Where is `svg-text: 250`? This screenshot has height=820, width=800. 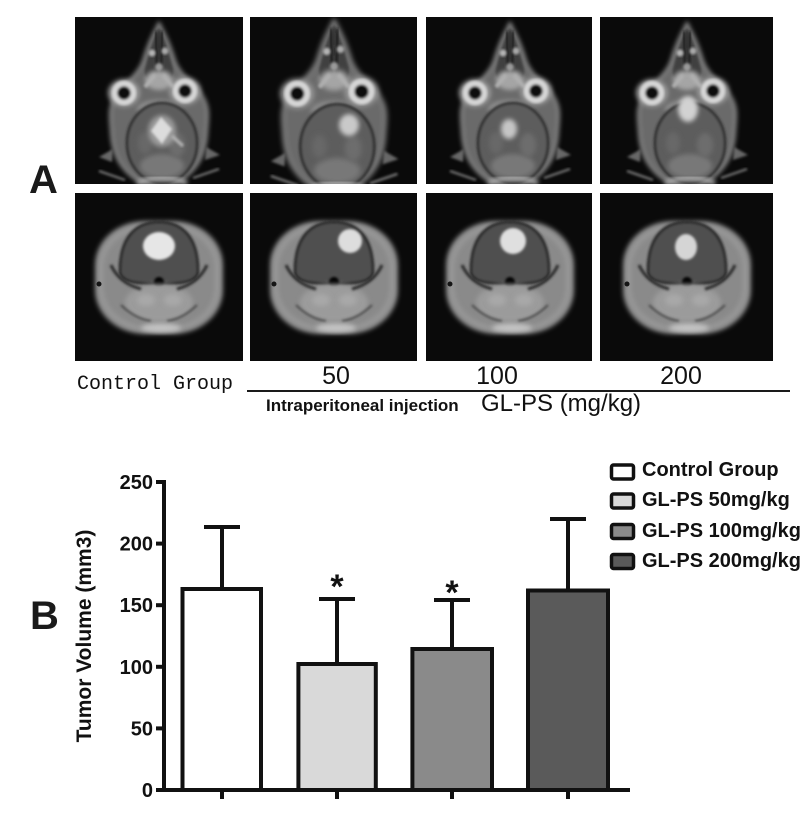 svg-text: 250 is located at coordinates (136, 483).